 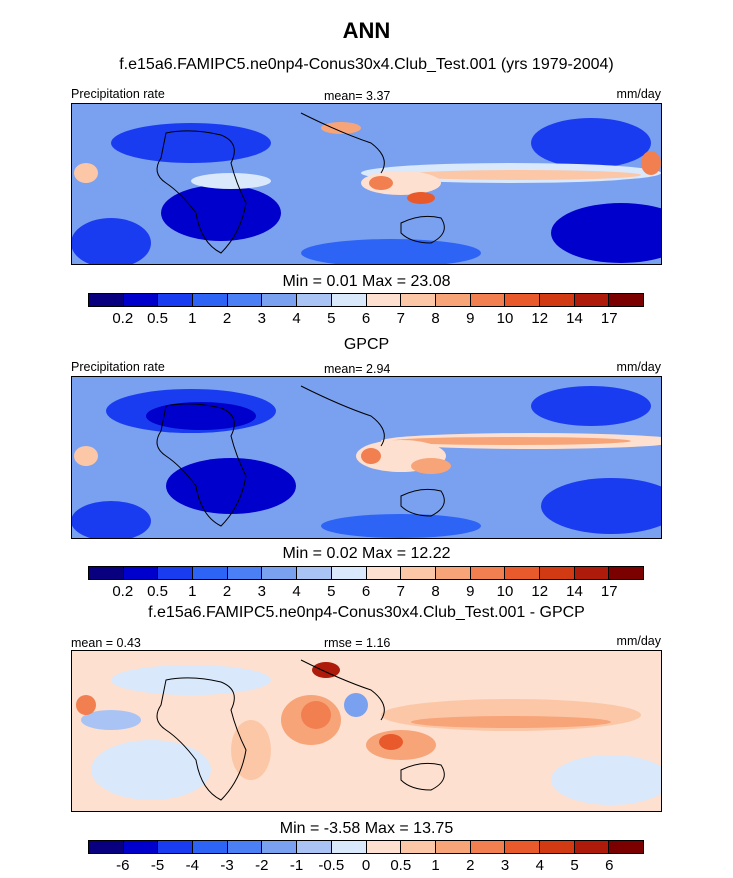 What do you see at coordinates (638, 94) in the screenshot?
I see `panel-1-units-label: mm/day` at bounding box center [638, 94].